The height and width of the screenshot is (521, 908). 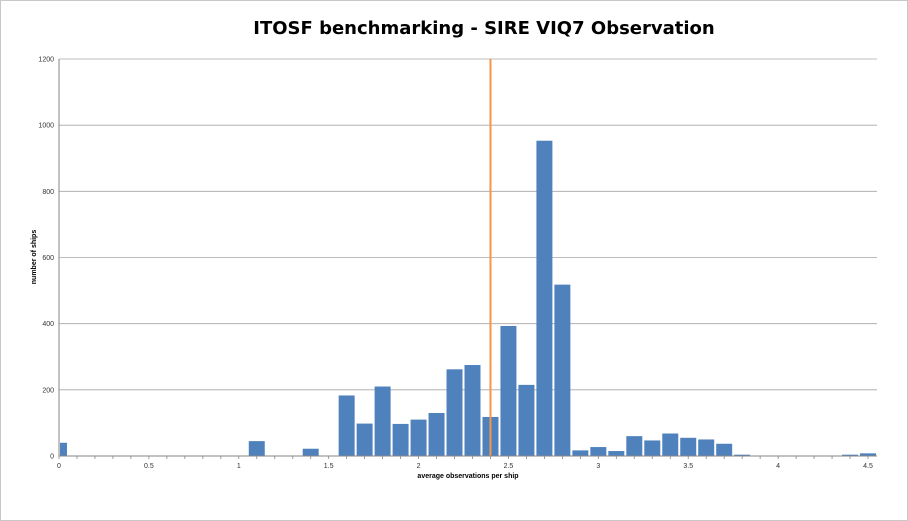 I want to click on y-tick-label: 1000, so click(x=46, y=126).